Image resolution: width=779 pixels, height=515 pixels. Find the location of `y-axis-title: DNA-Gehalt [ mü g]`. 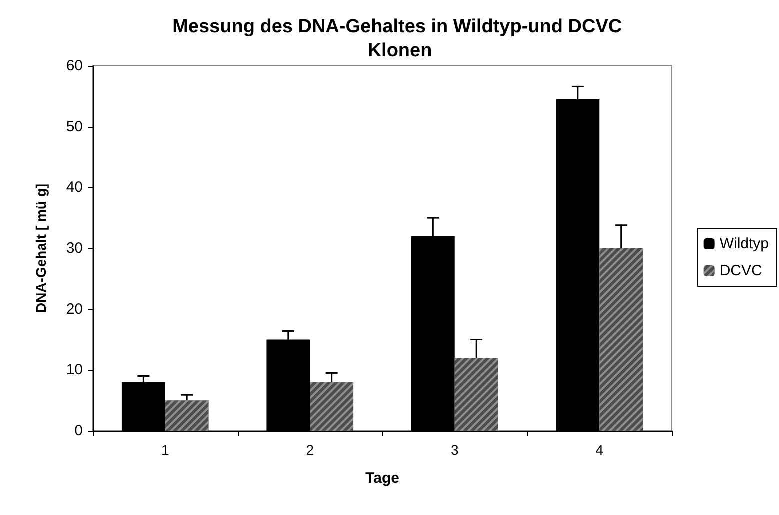

y-axis-title: DNA-Gehalt [ mü g] is located at coordinates (41, 249).